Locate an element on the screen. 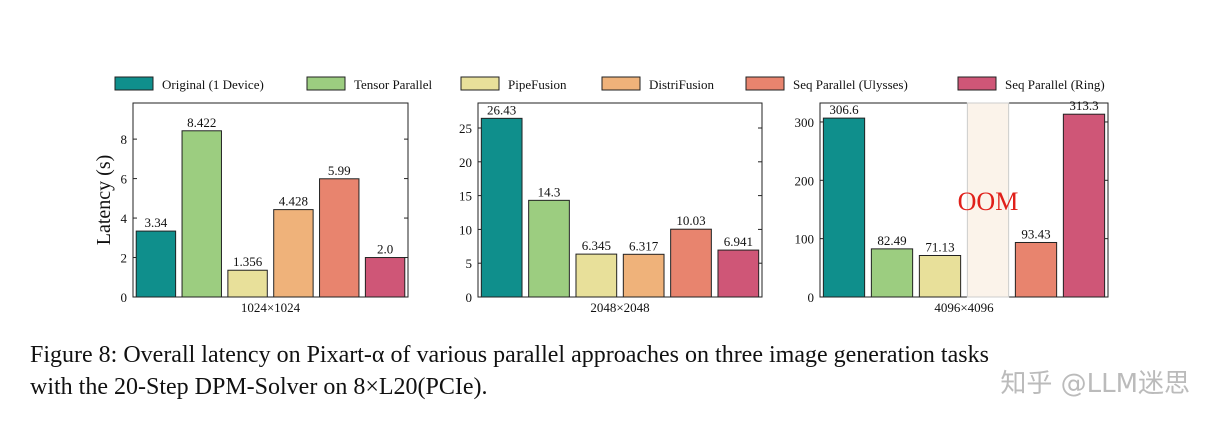 The height and width of the screenshot is (434, 1222). value-label: 313.3 is located at coordinates (1083, 105).